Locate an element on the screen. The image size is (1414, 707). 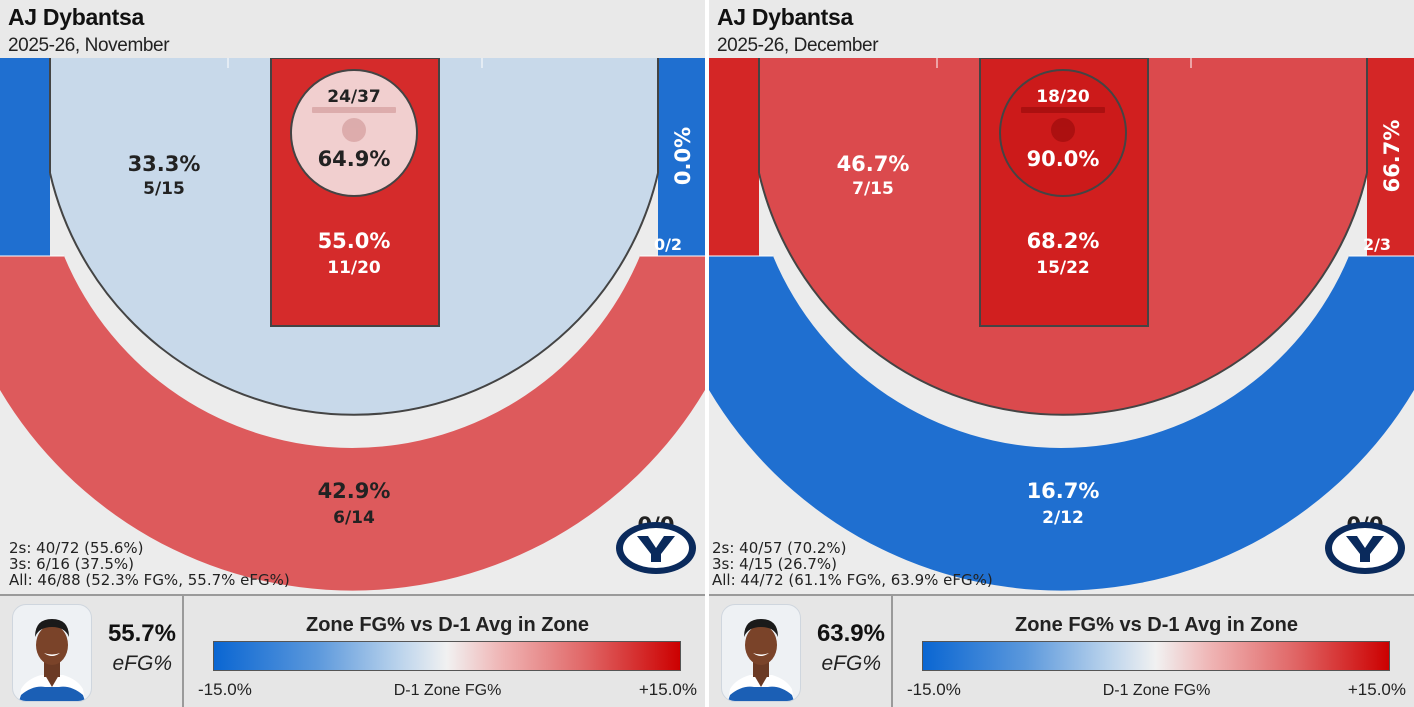
zone-paint-made-att: 15/22 is located at coordinates (1063, 268).